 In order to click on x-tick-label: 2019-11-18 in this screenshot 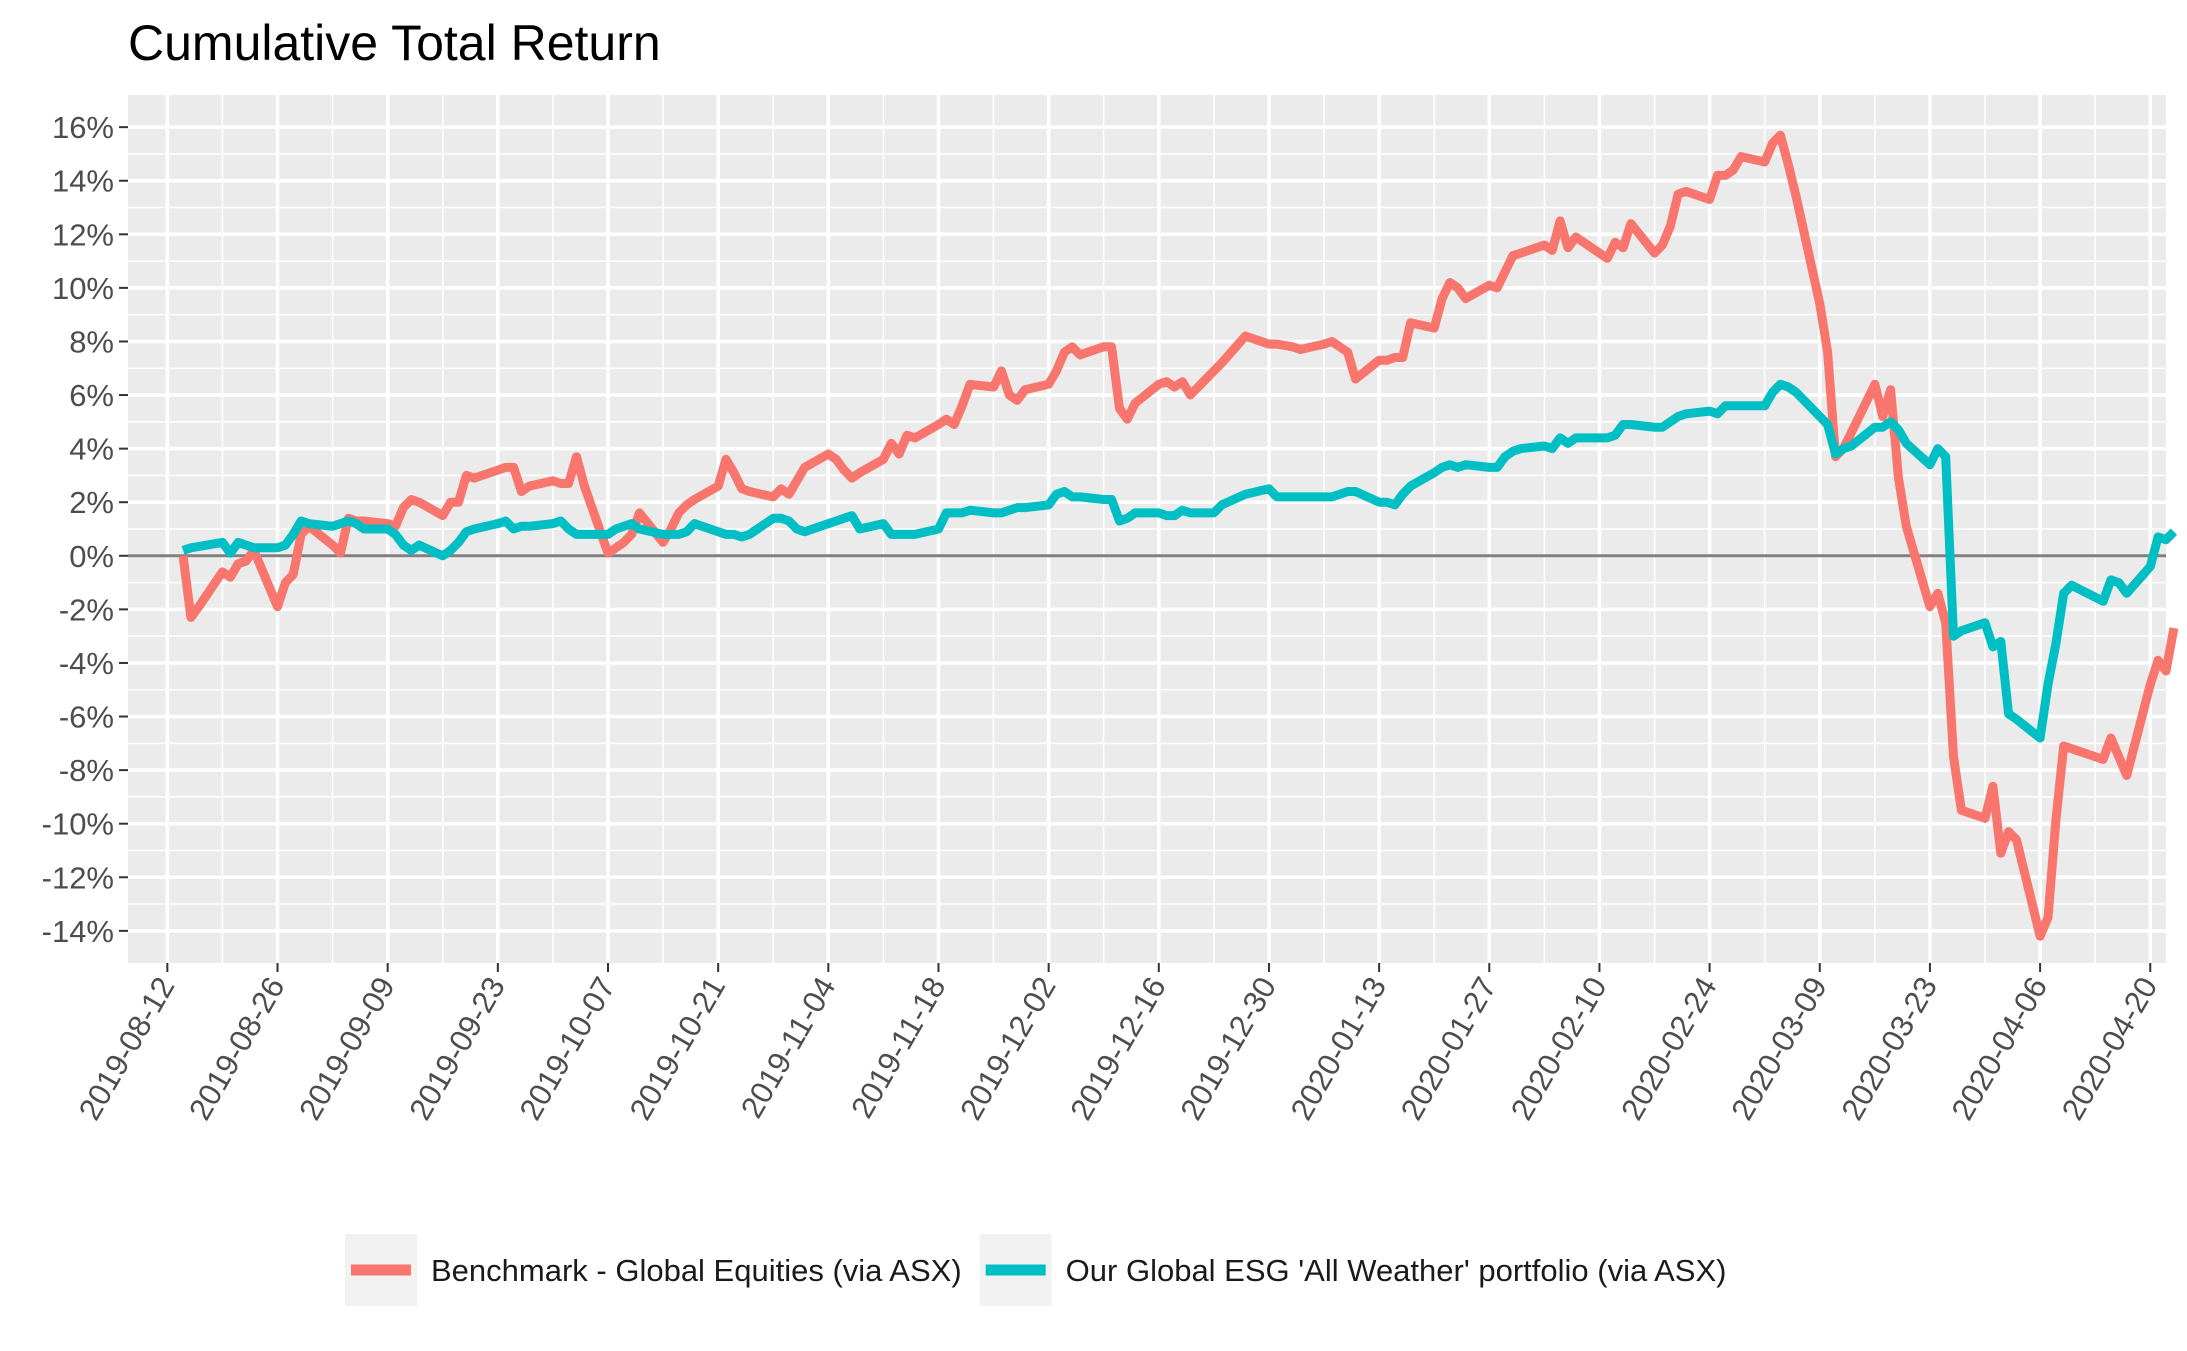, I will do `click(898, 1047)`.